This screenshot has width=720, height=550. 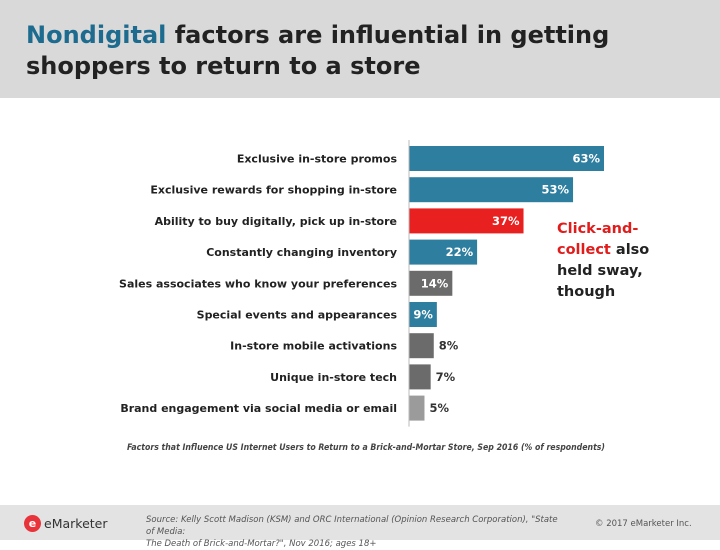 I want to click on footer-bar, so click(x=360, y=522).